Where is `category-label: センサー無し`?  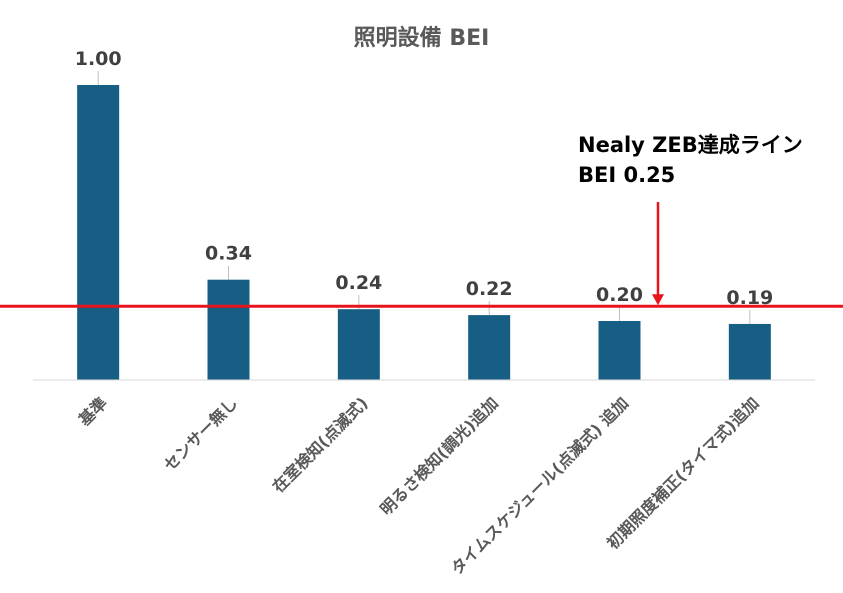
category-label: センサー無し is located at coordinates (200, 433).